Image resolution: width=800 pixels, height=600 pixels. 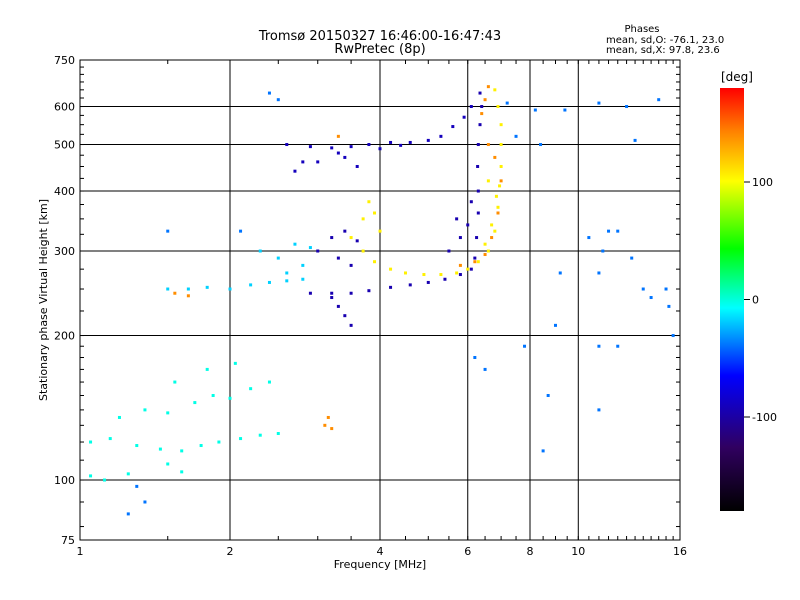 I want to click on y-tick-label: 300, so click(x=64, y=251).